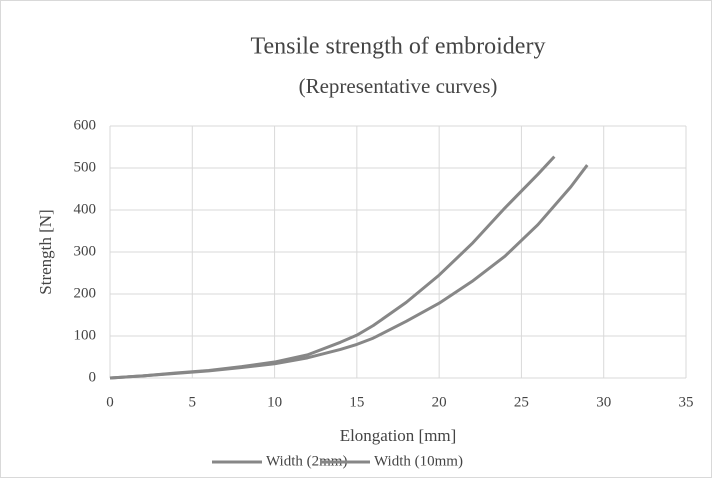 This screenshot has height=479, width=714. What do you see at coordinates (85, 293) in the screenshot?
I see `y-tick-label: 200` at bounding box center [85, 293].